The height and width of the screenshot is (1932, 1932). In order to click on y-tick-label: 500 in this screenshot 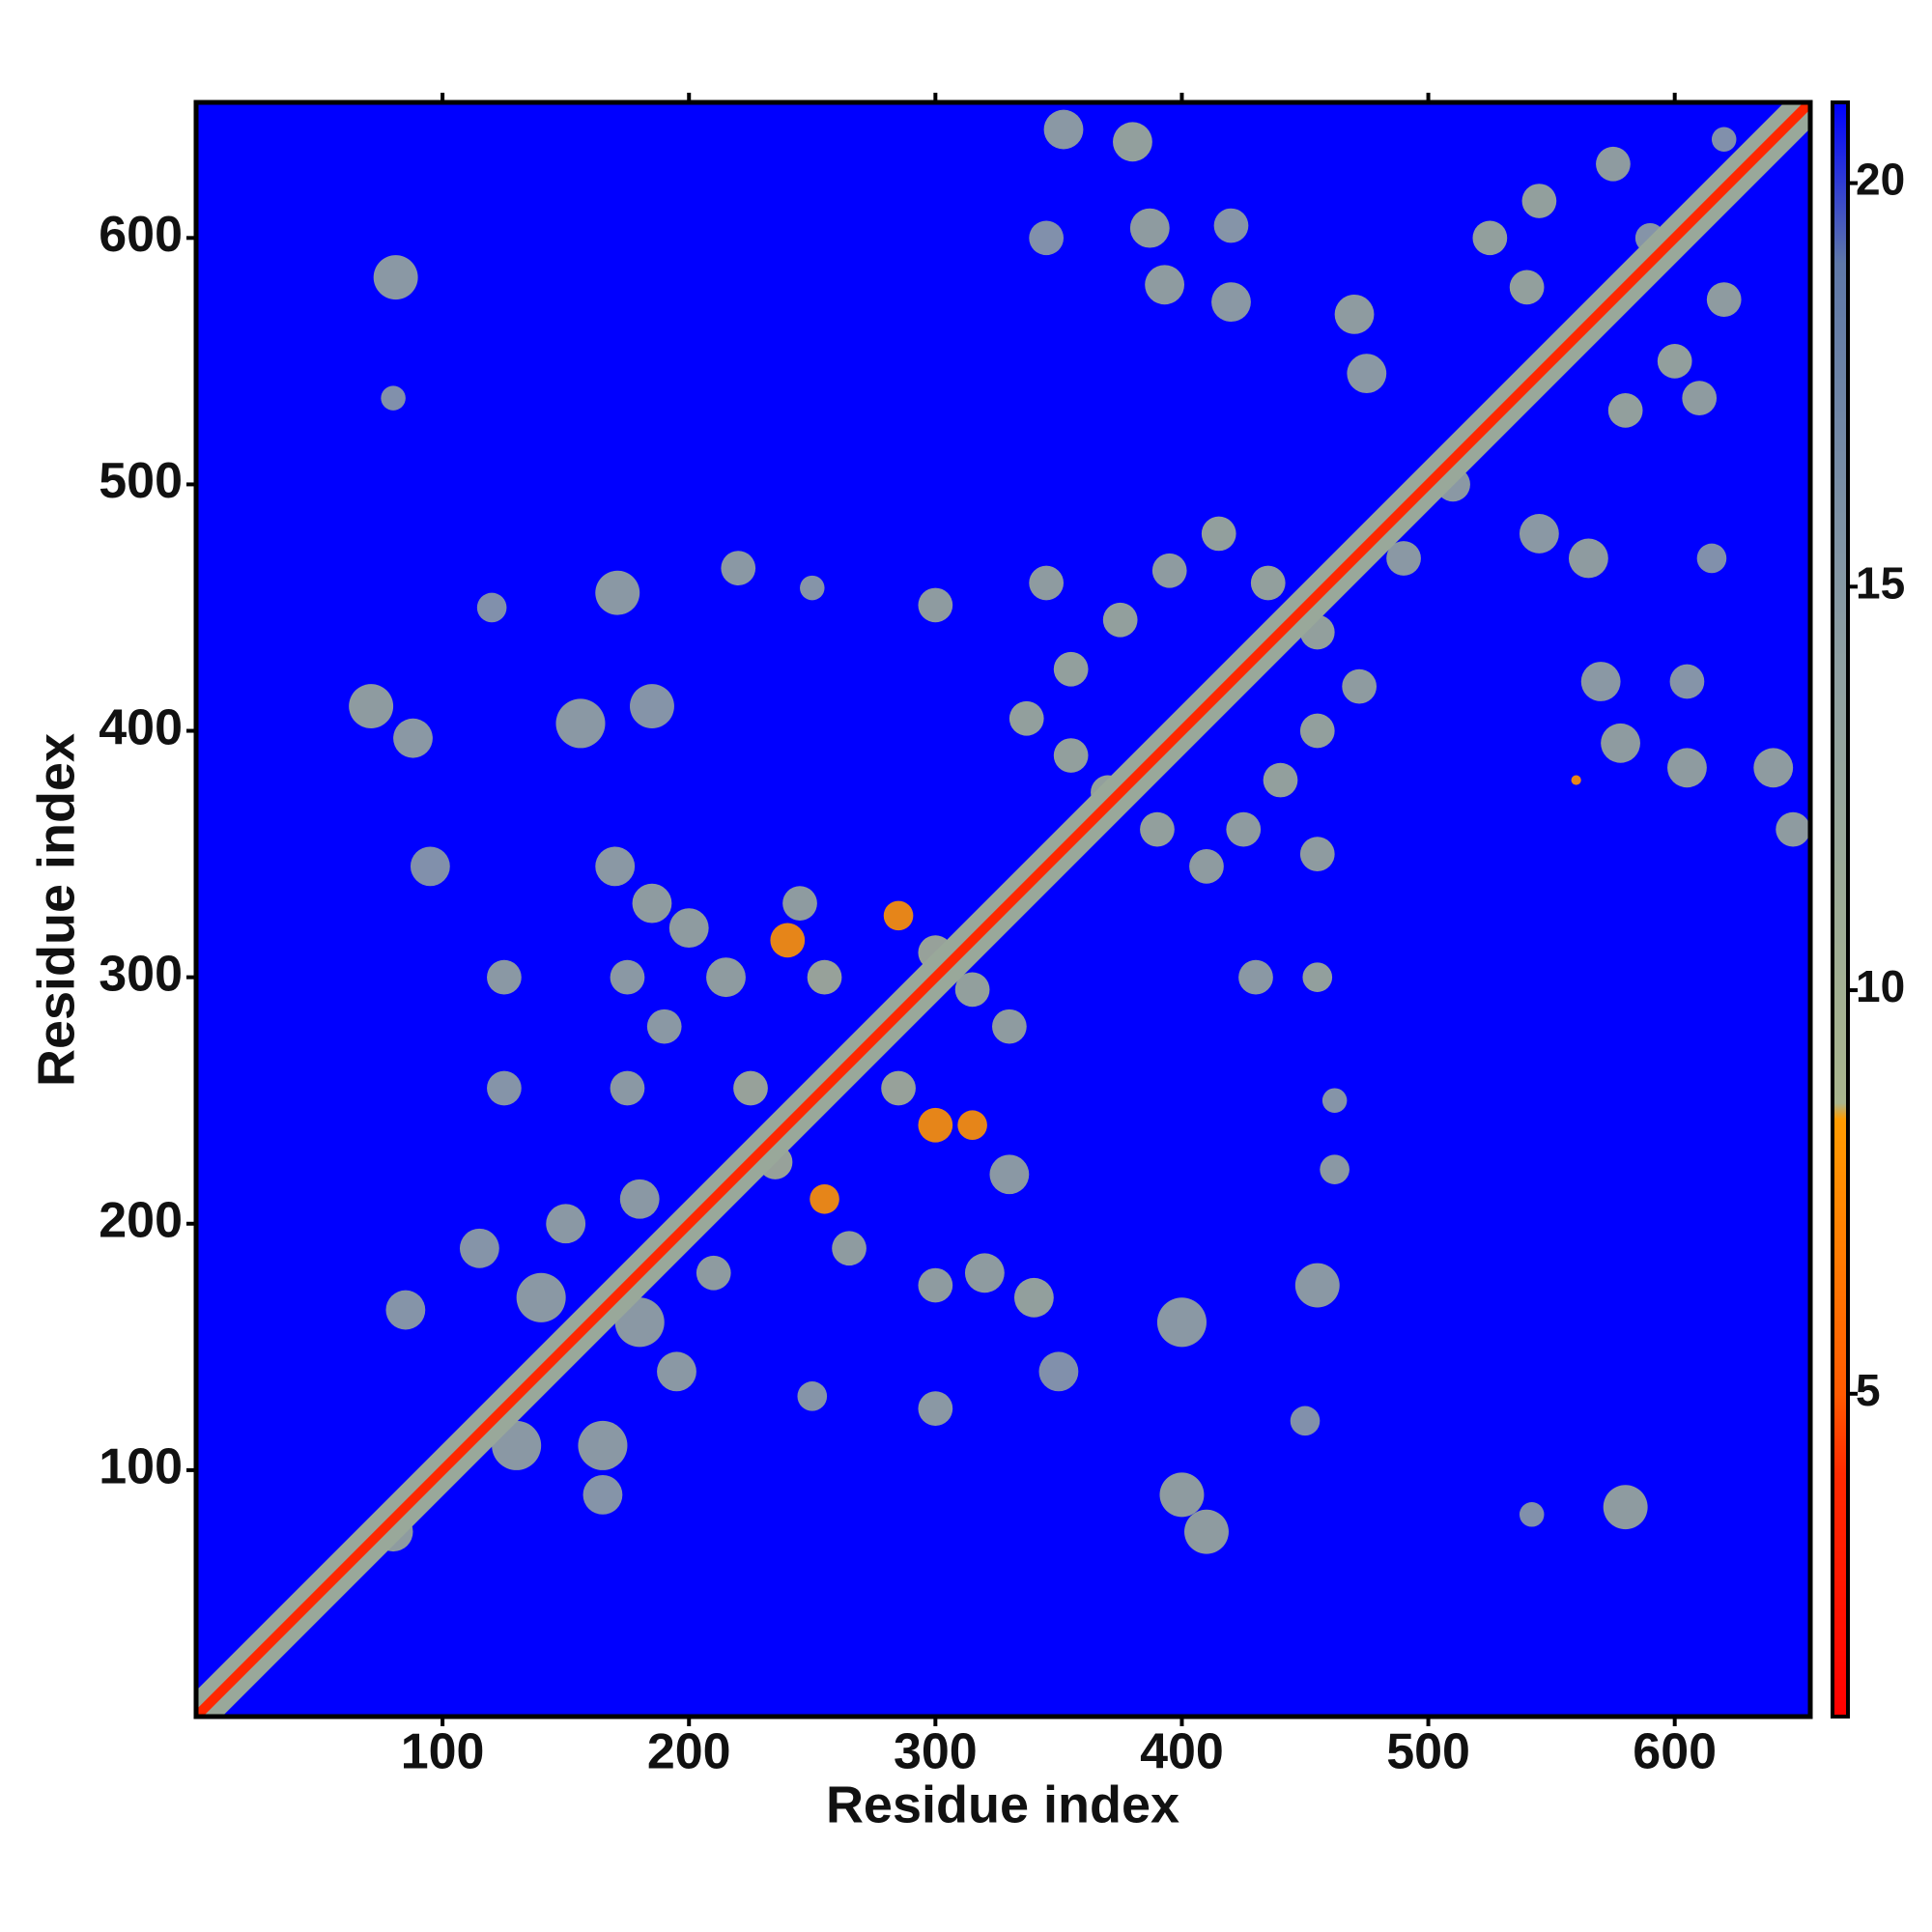, I will do `click(141, 481)`.